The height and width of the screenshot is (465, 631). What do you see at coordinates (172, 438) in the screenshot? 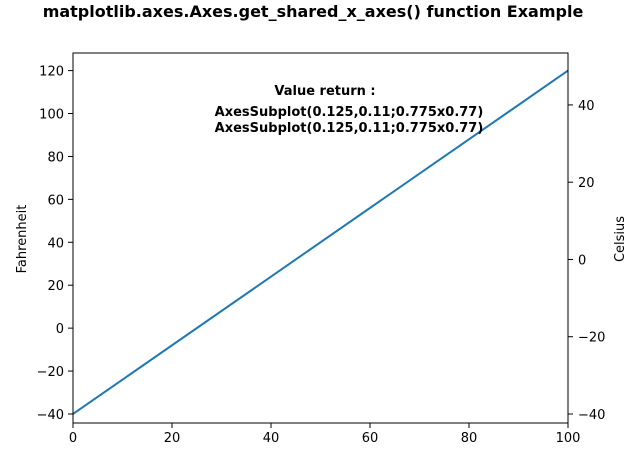
I see `x-tick-label: 20` at bounding box center [172, 438].